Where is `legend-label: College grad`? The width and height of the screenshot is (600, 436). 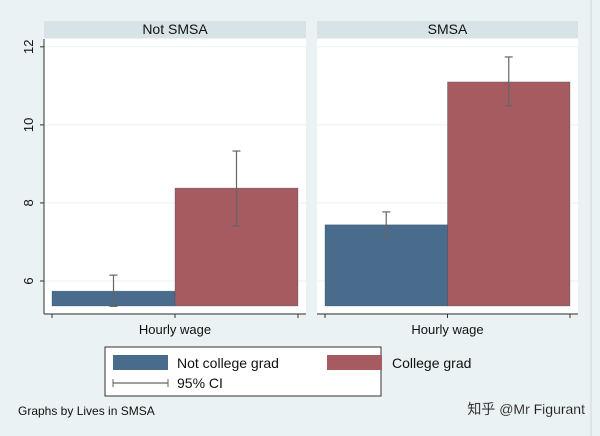
legend-label: College grad is located at coordinates (431, 363).